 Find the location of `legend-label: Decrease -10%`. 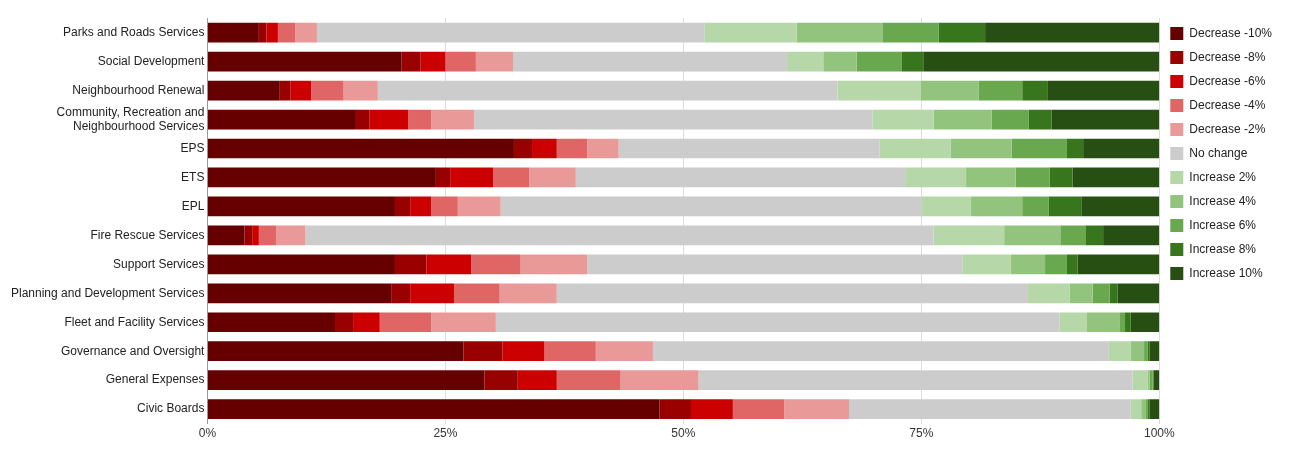

legend-label: Decrease -10% is located at coordinates (1231, 32).